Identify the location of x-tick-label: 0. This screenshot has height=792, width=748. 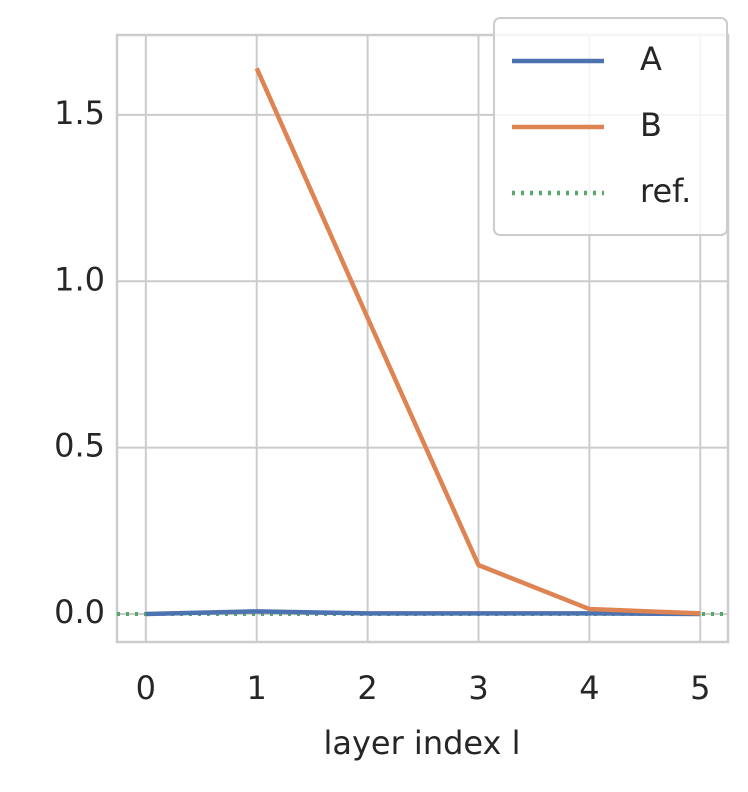
(146, 688).